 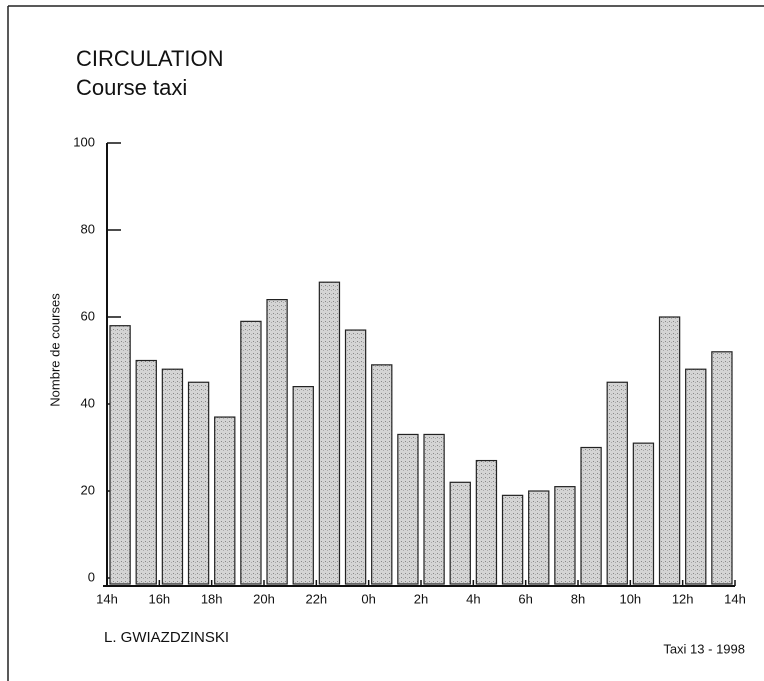 What do you see at coordinates (212, 598) in the screenshot?
I see `x-tick-label: 18h` at bounding box center [212, 598].